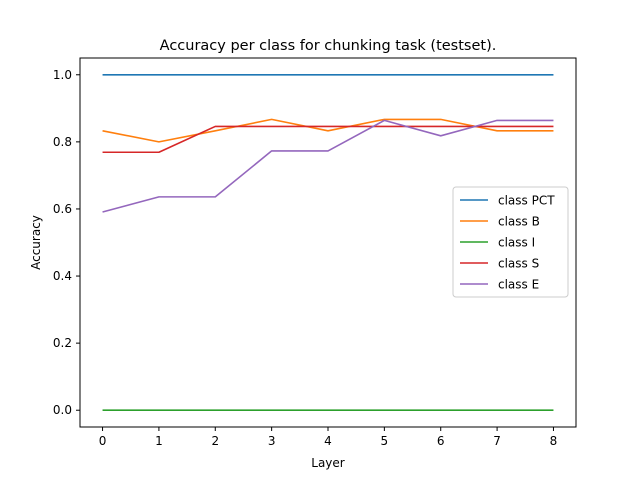 The width and height of the screenshot is (640, 480). What do you see at coordinates (328, 166) in the screenshot?
I see `series-line-class-e` at bounding box center [328, 166].